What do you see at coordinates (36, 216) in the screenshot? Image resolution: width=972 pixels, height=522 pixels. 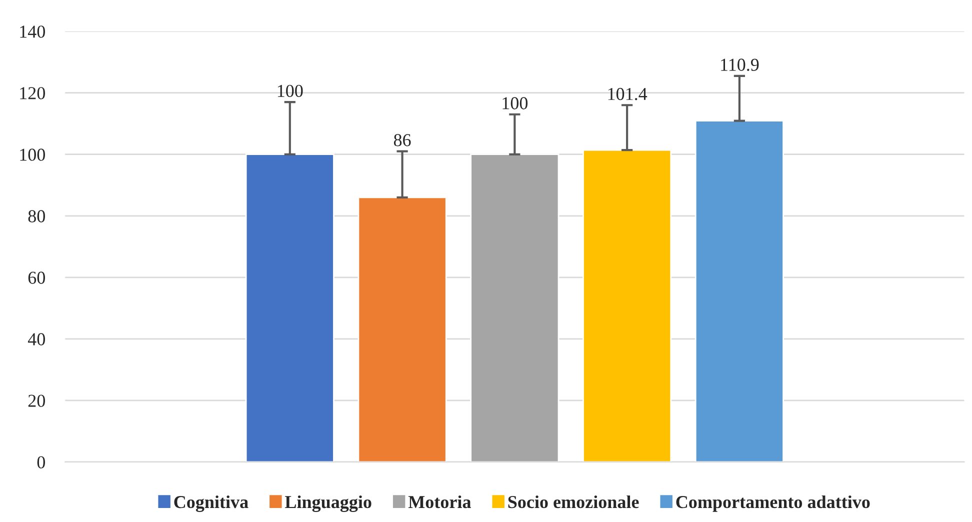 I see `y-tick-label: 80` at bounding box center [36, 216].